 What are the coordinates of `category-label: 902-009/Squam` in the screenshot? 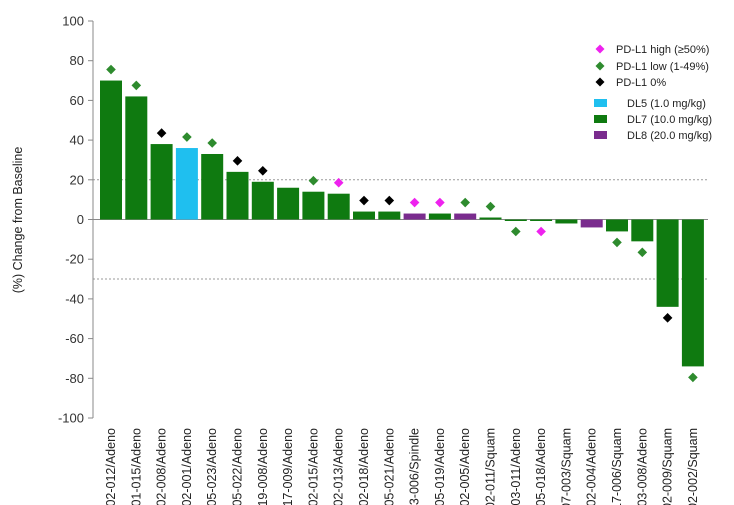 It's located at (668, 466).